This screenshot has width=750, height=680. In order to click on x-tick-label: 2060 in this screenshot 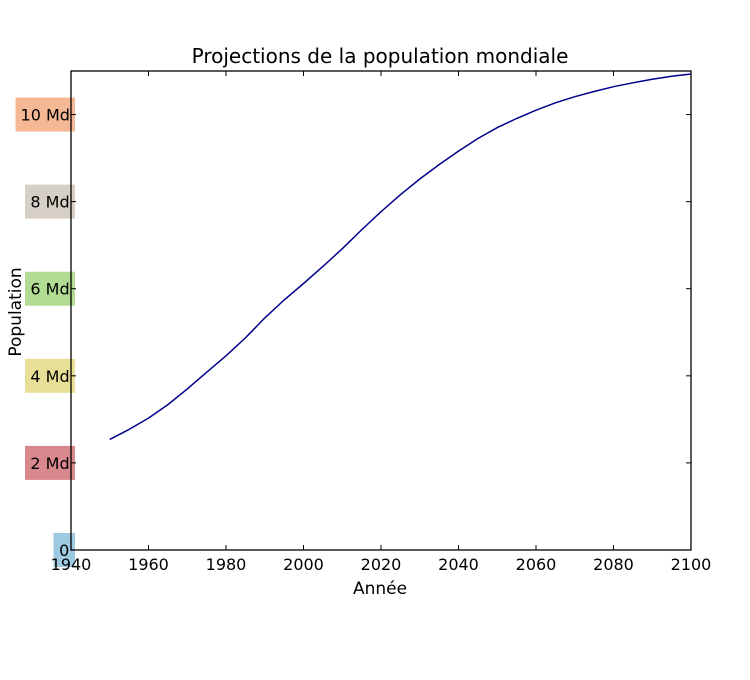, I will do `click(536, 564)`.